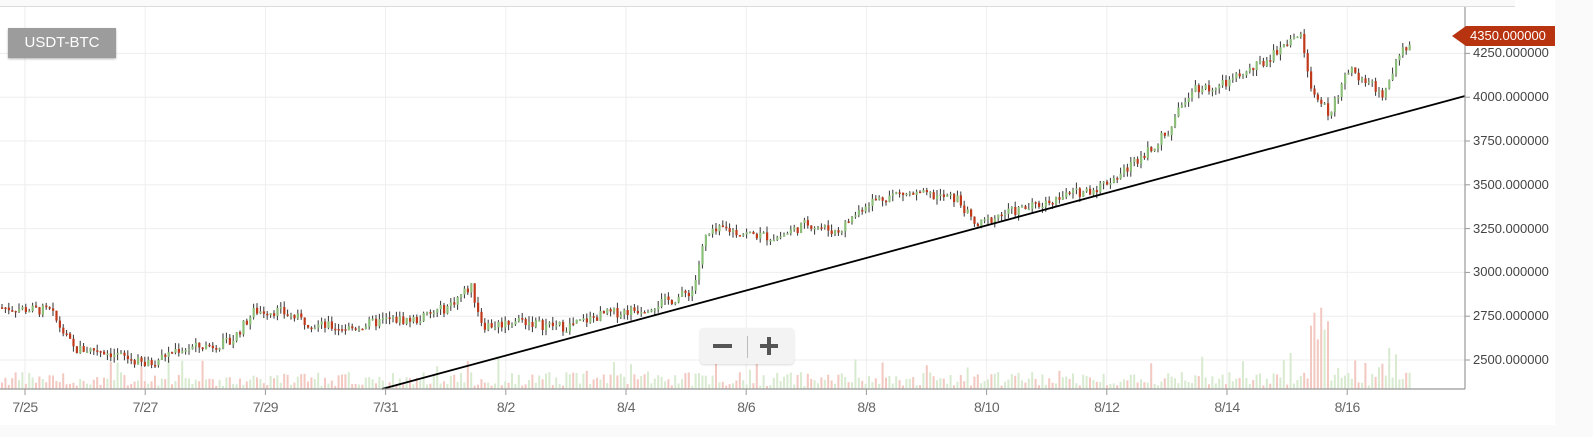  What do you see at coordinates (777, 431) in the screenshot?
I see `bottom-margin` at bounding box center [777, 431].